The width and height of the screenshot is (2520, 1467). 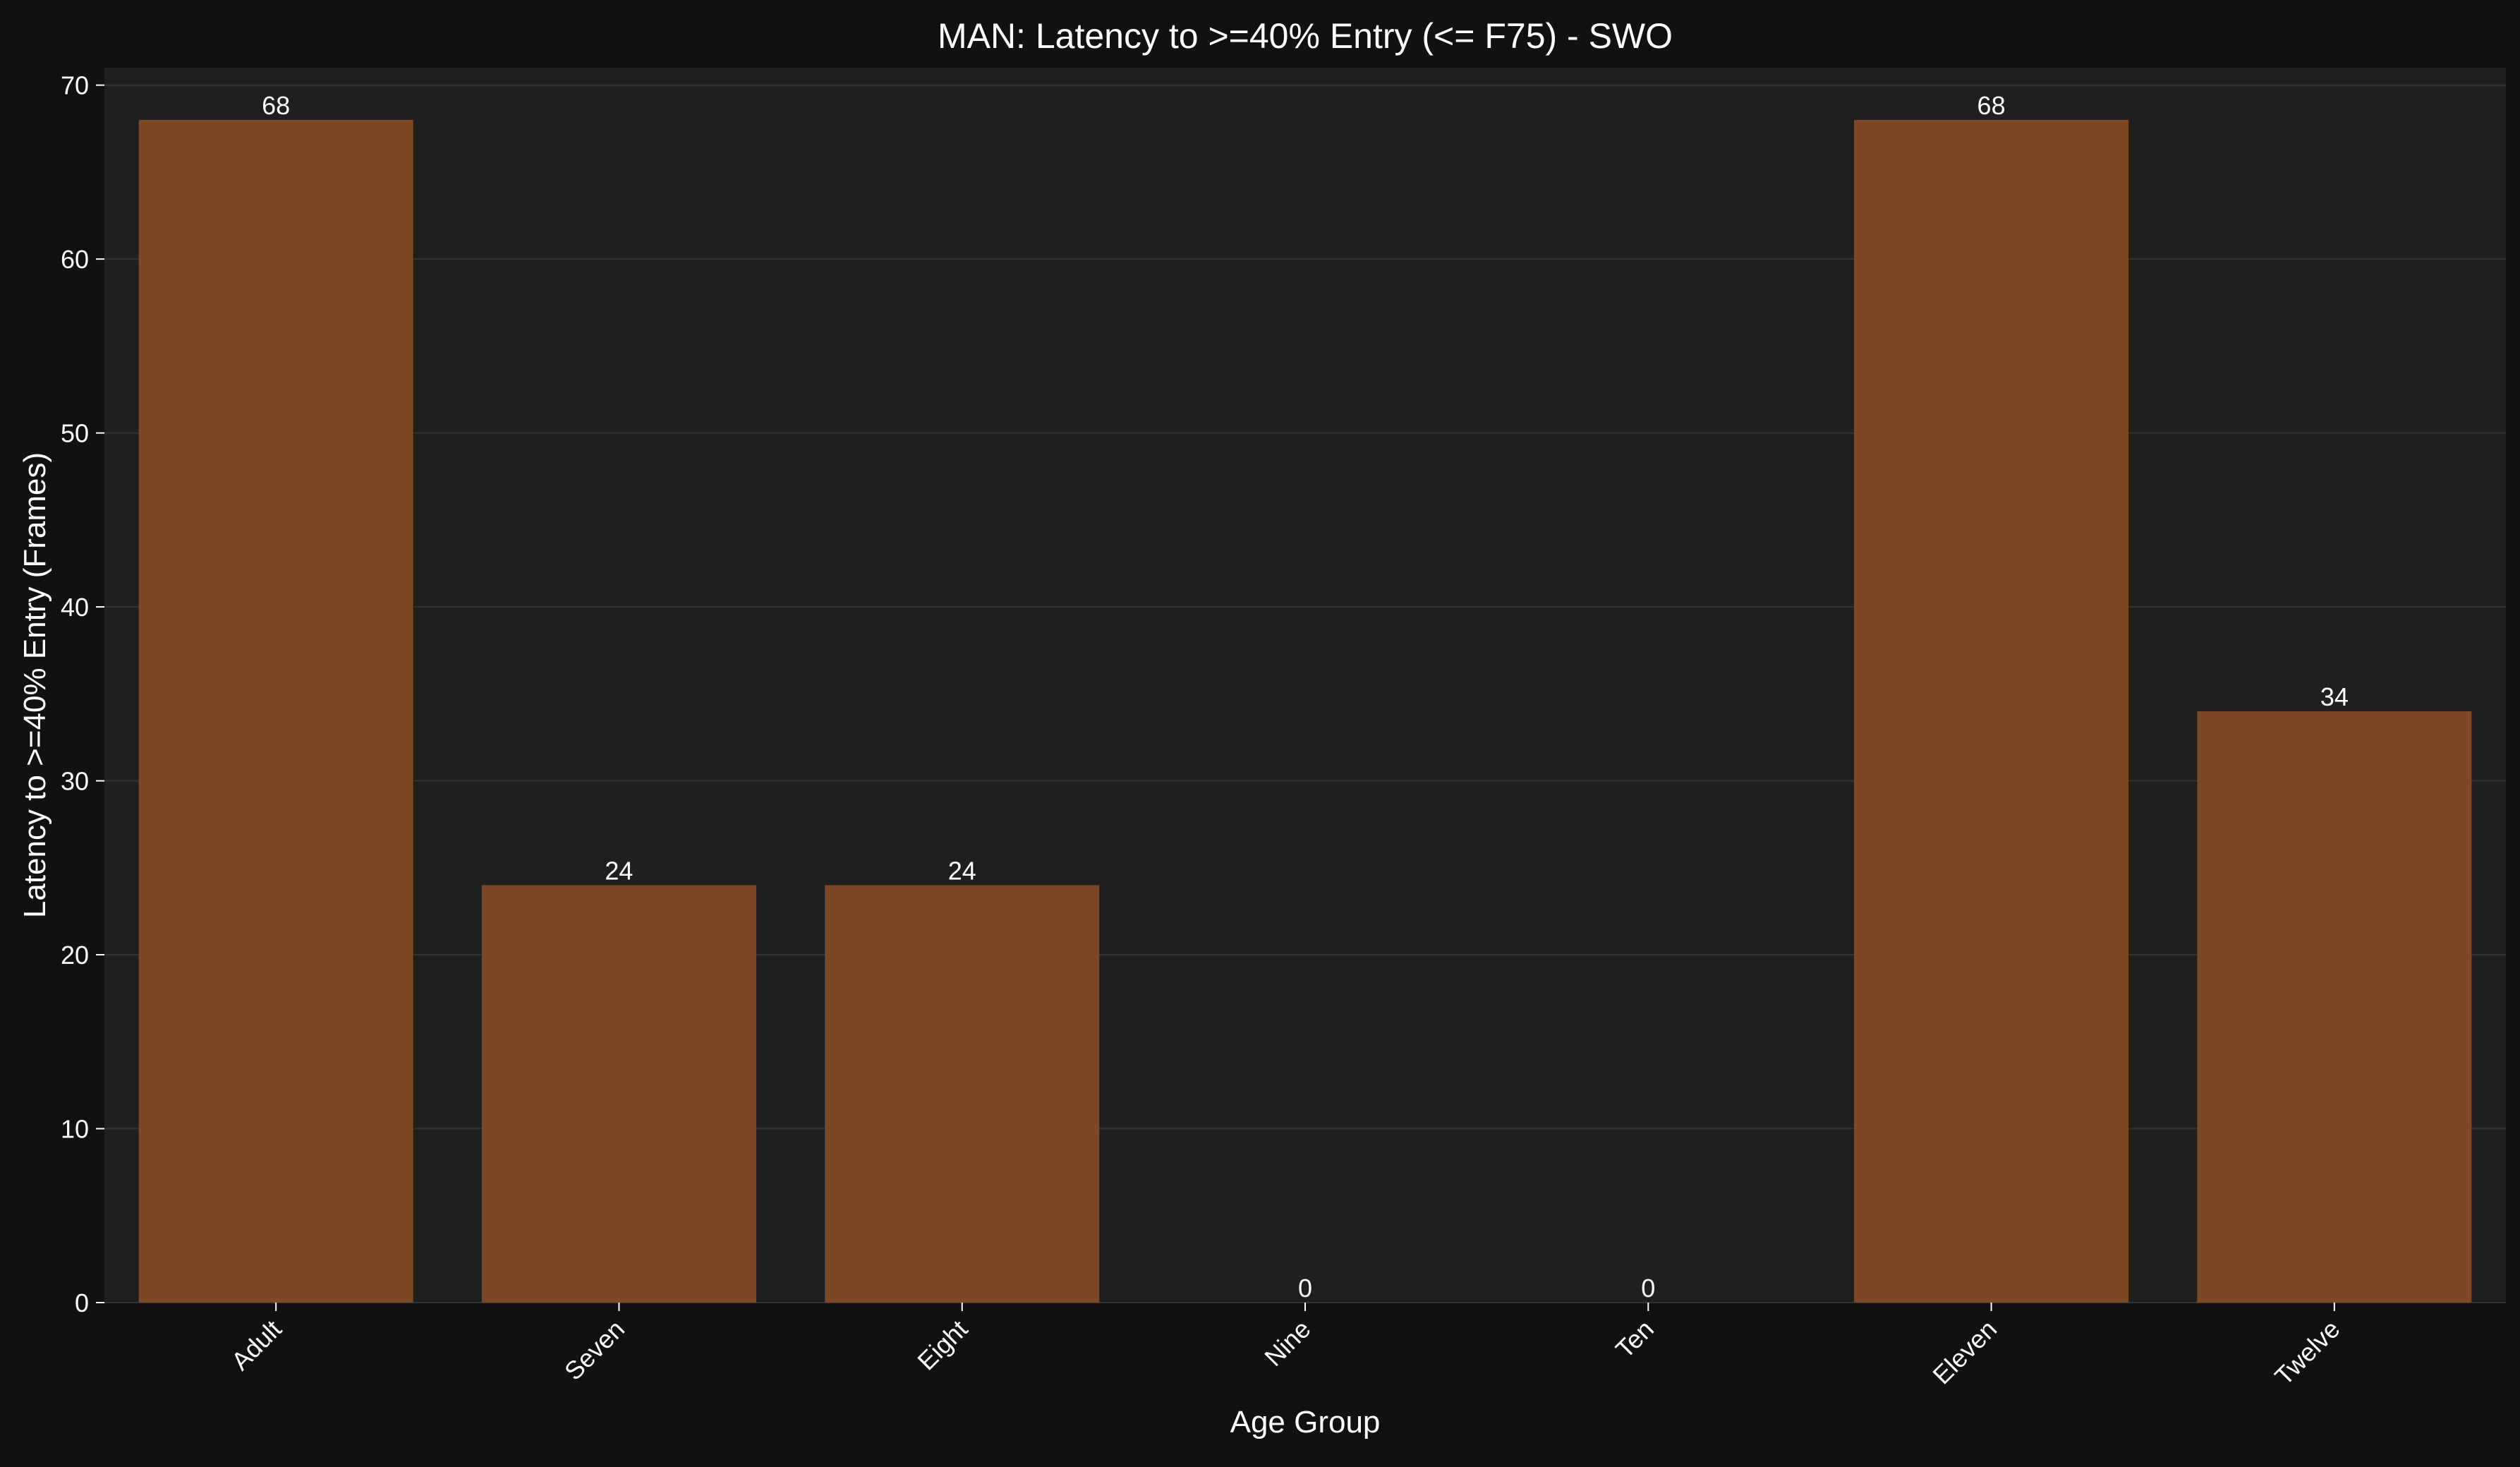 What do you see at coordinates (1635, 1339) in the screenshot?
I see `x-tick-label: Ten` at bounding box center [1635, 1339].